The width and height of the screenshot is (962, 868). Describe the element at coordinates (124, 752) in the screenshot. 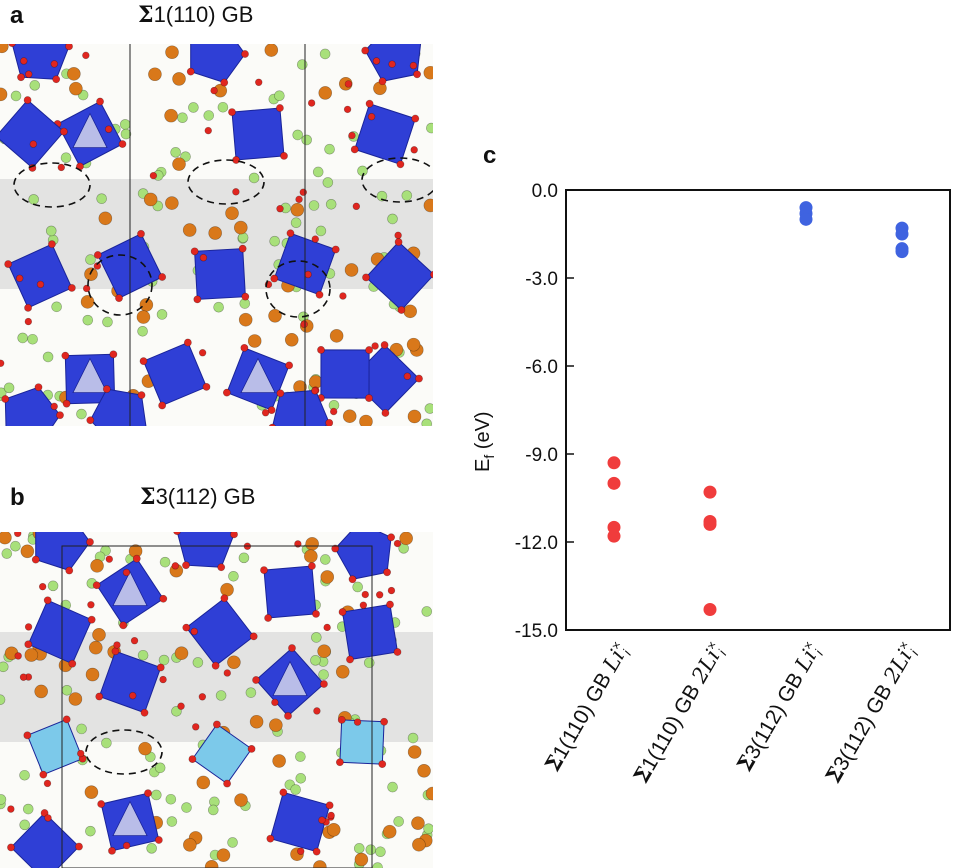

I see `vacancy-ellipse` at that location.